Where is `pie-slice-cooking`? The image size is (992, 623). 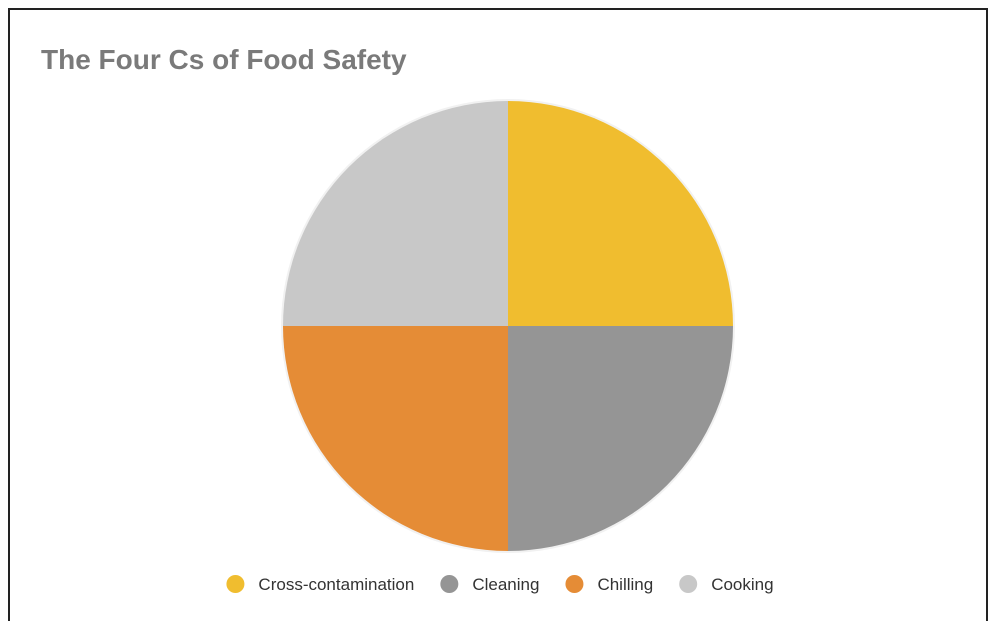
pie-slice-cooking is located at coordinates (395, 213).